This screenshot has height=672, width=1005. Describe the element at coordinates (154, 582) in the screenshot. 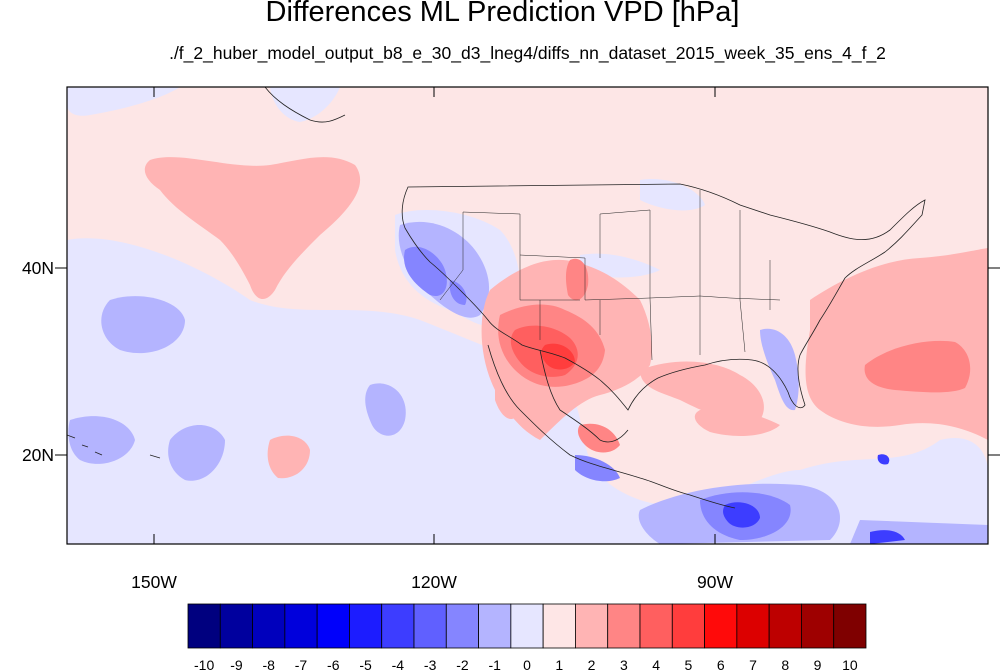

I see `lon-label: 150W` at that location.